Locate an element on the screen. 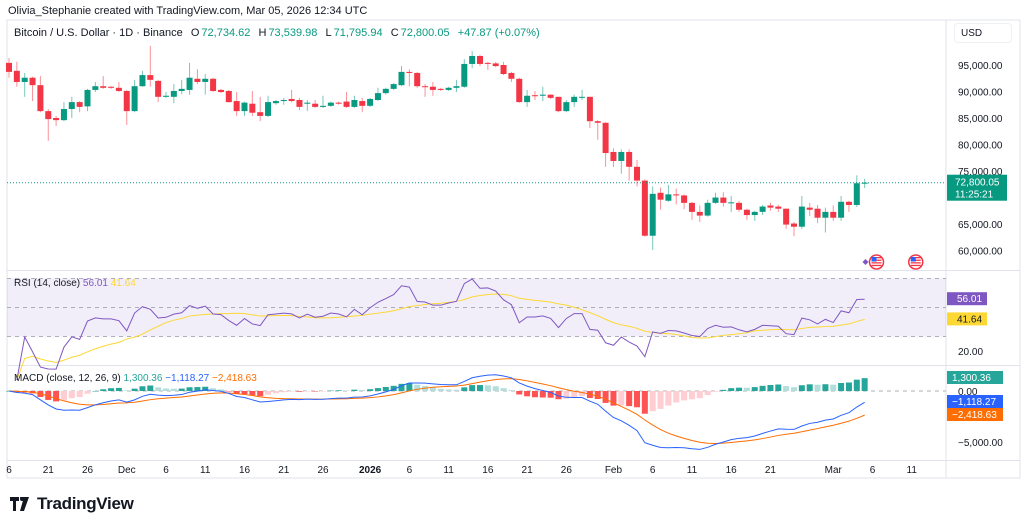  low-value: 71,795.94 is located at coordinates (358, 33).